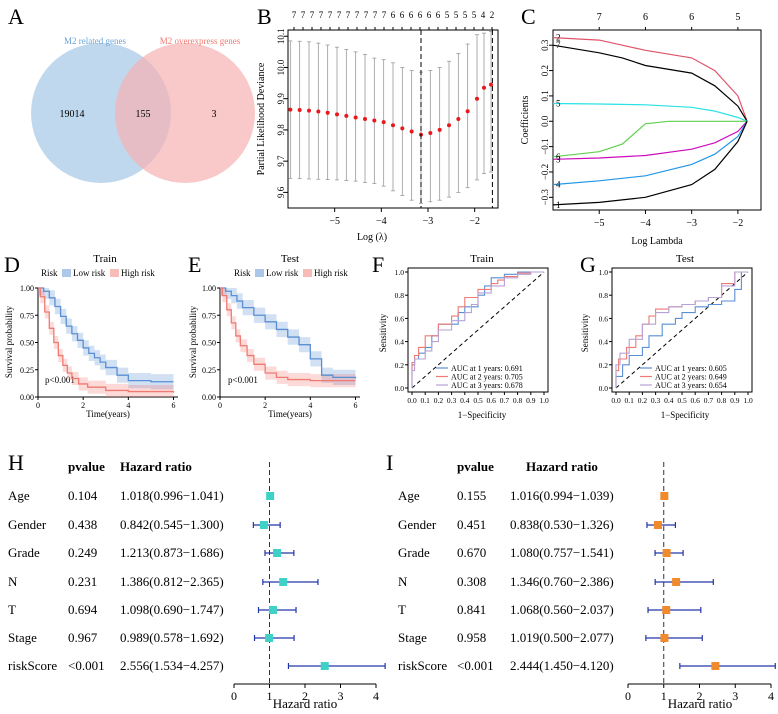 The image size is (778, 714). Describe the element at coordinates (412, 637) in the screenshot. I see `row-variable: Stage` at that location.